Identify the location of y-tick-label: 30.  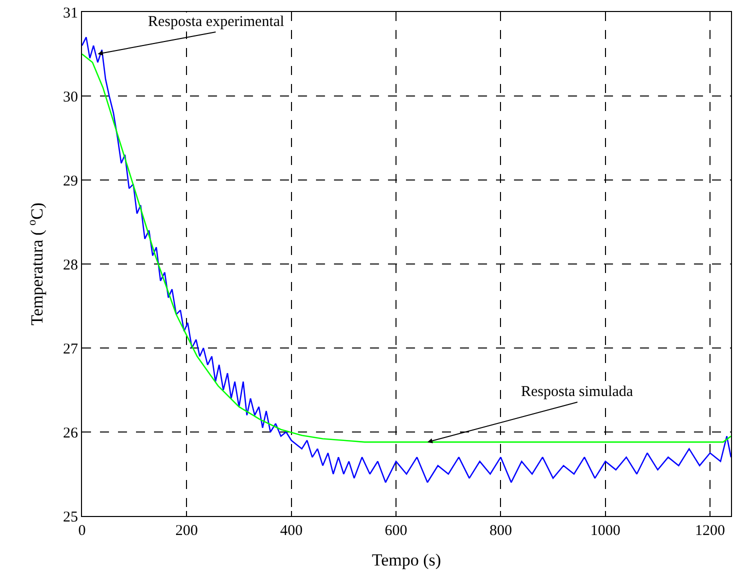
(70, 97).